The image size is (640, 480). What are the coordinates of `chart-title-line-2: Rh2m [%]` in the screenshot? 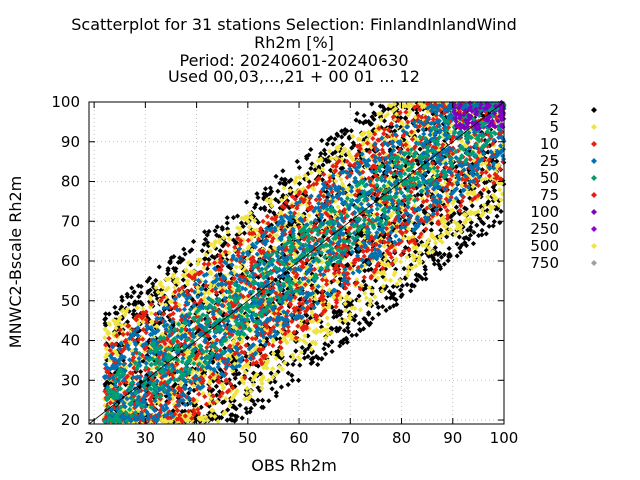 It's located at (294, 42).